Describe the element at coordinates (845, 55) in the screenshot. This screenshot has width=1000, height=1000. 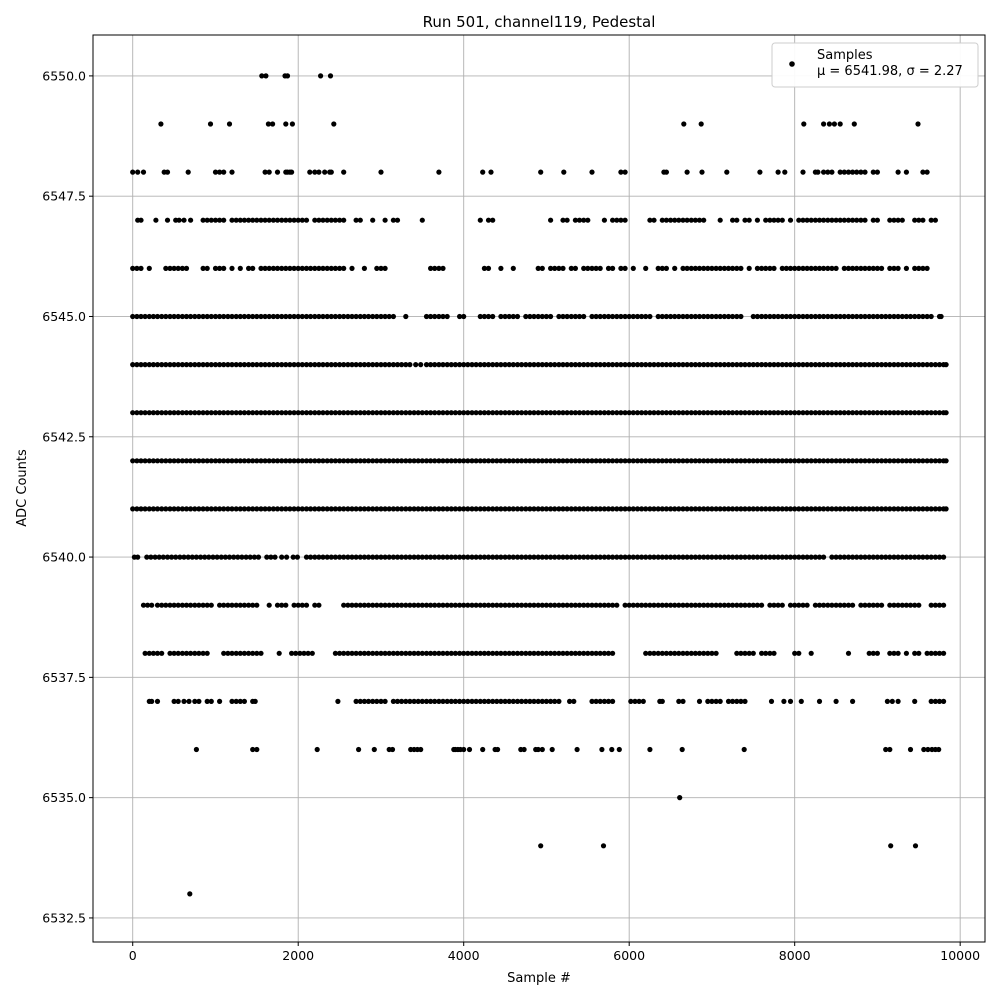
I see `legend-series-name: Samples` at that location.